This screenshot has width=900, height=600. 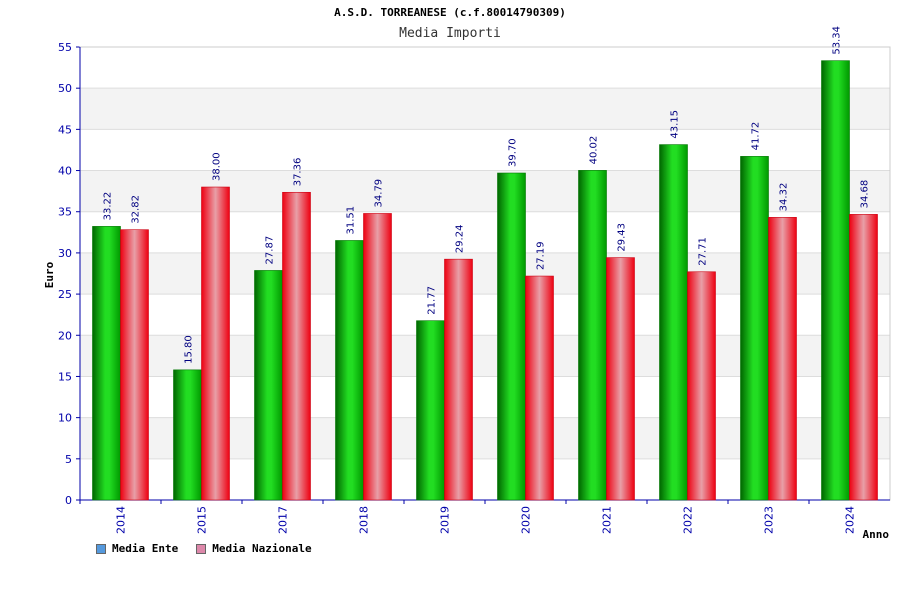 What do you see at coordinates (769, 520) in the screenshot?
I see `x-tick-label: 2023` at bounding box center [769, 520].